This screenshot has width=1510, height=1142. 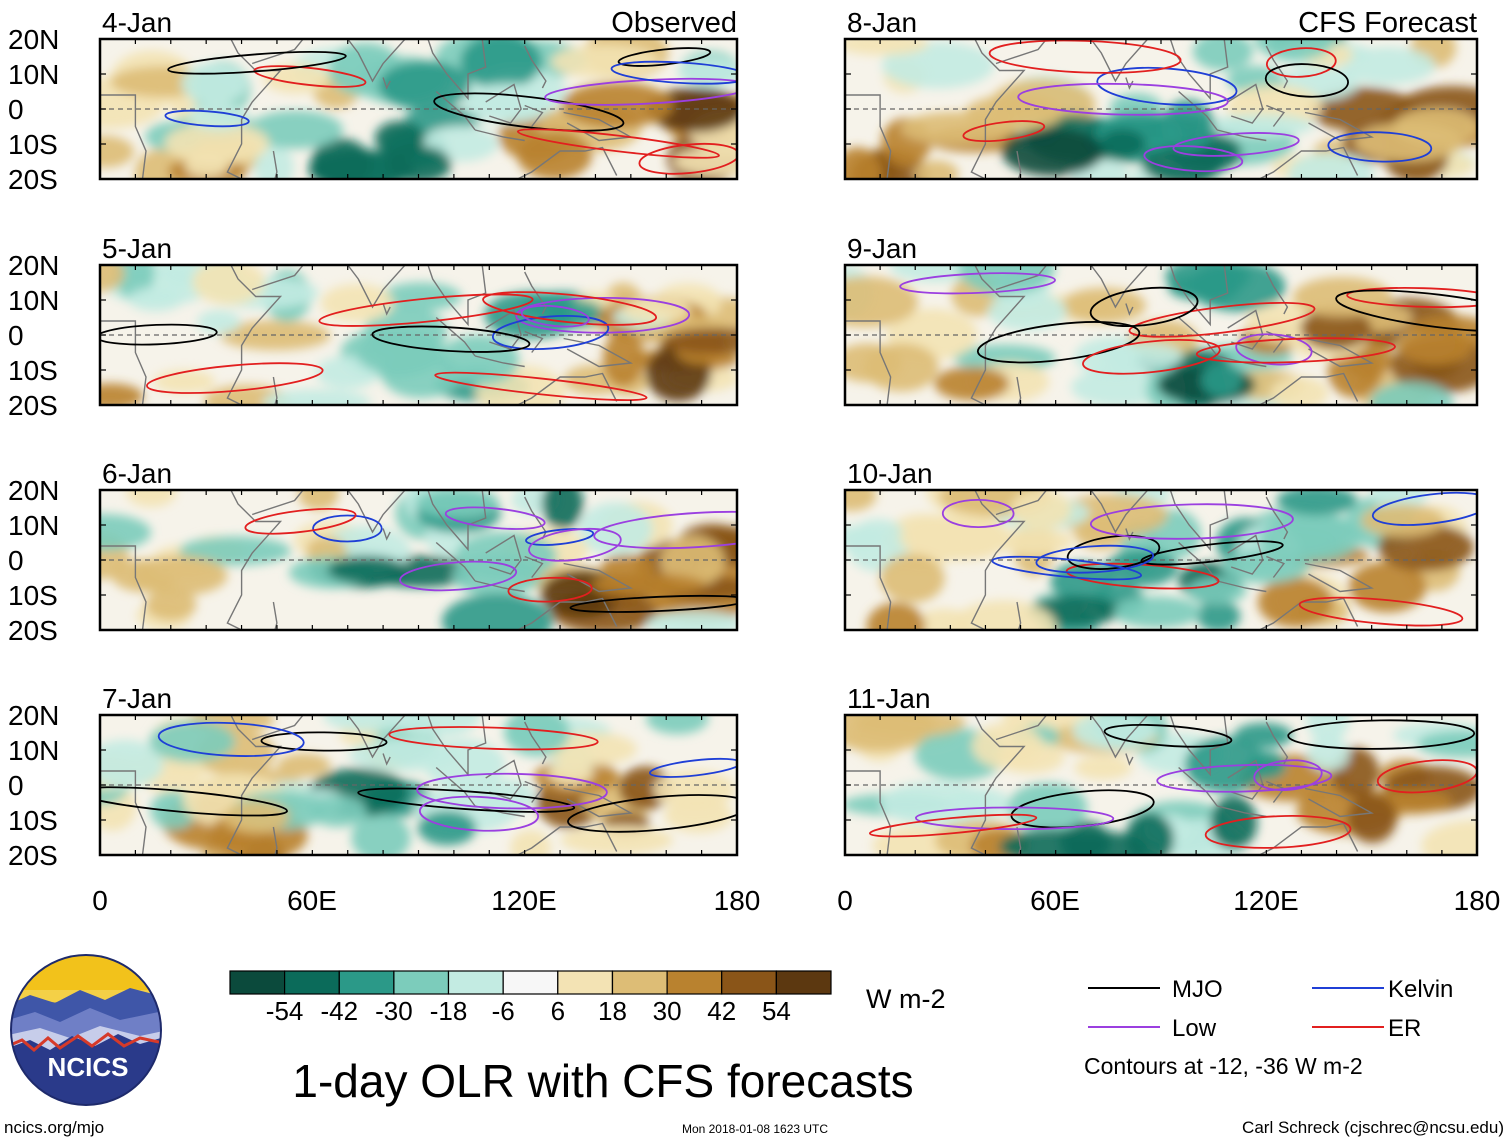 I want to click on x-tick-right-60: 60E, so click(x=1055, y=900).